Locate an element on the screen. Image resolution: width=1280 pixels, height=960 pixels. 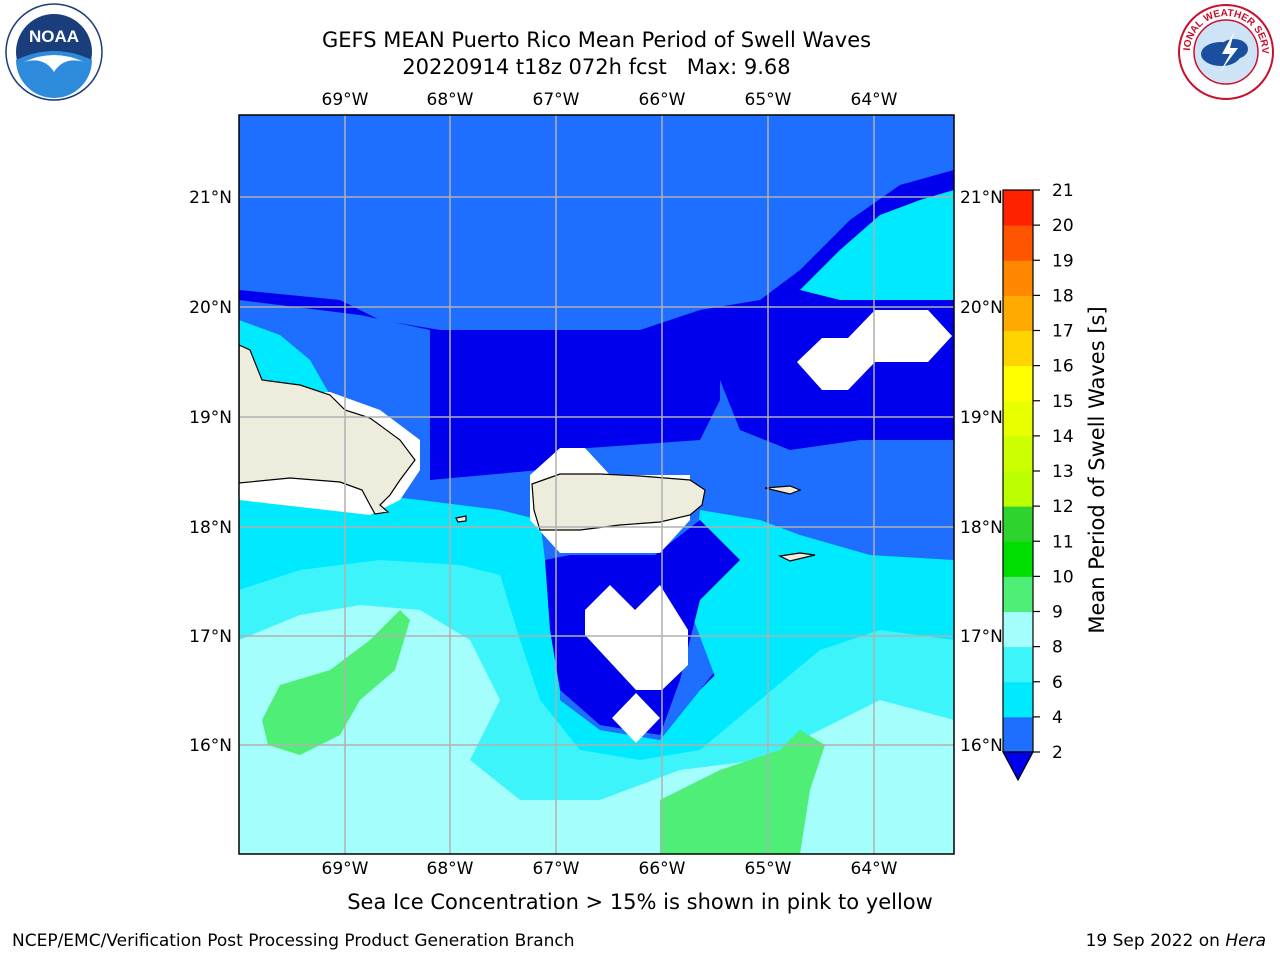
colorbar-tick-label: 17 is located at coordinates (1063, 332).